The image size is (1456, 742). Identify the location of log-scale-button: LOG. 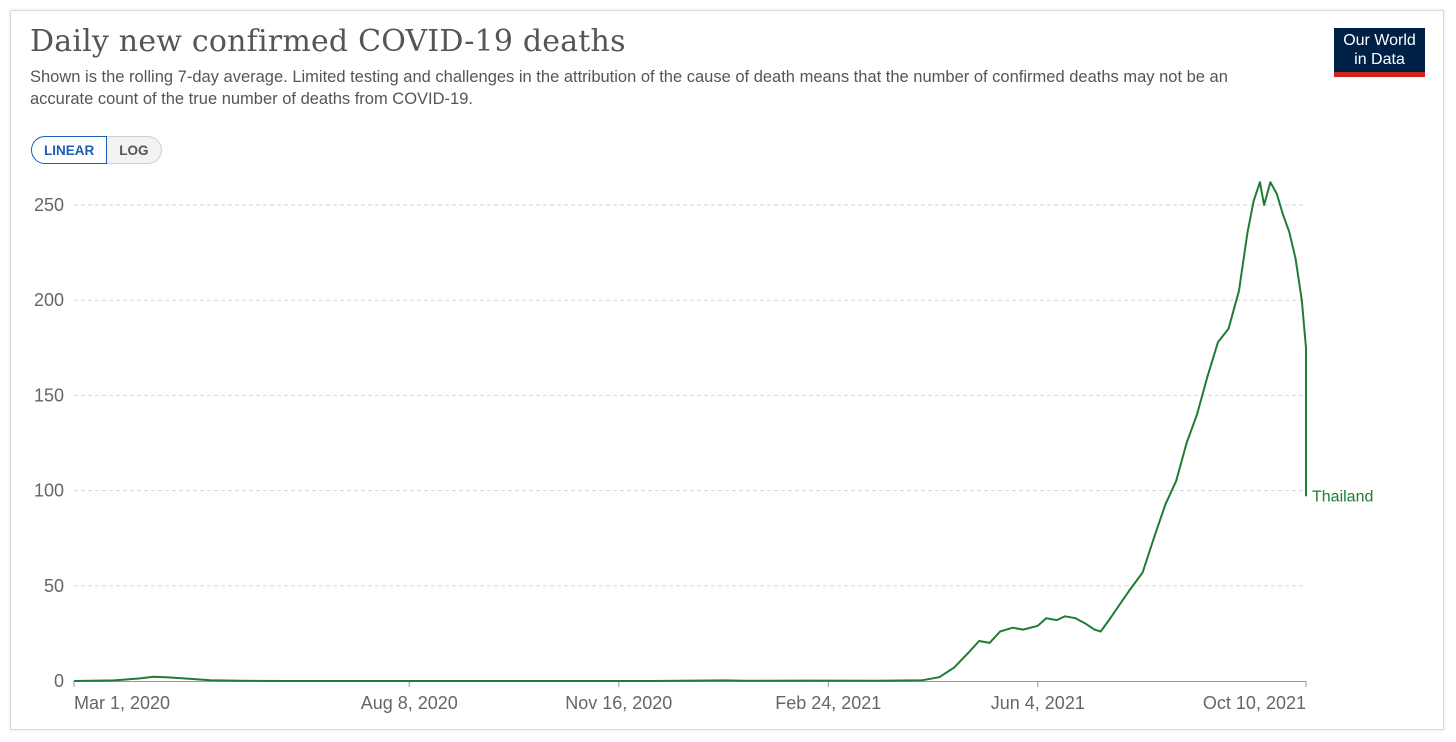
(134, 150).